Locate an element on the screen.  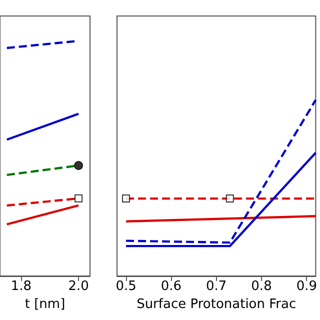
x-axis-title: Surface Protonation Frac is located at coordinates (216, 304).